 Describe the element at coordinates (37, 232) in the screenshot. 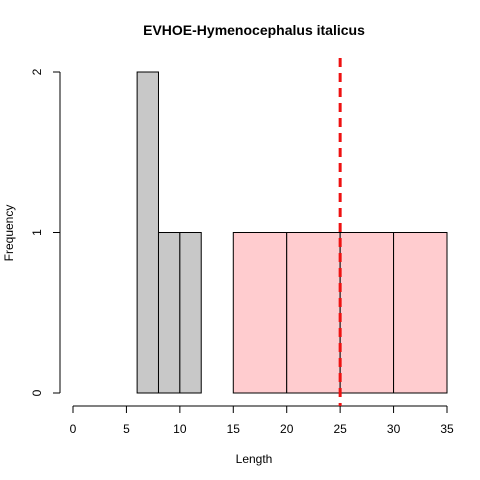

I see `y-tick-label-1: 1` at that location.